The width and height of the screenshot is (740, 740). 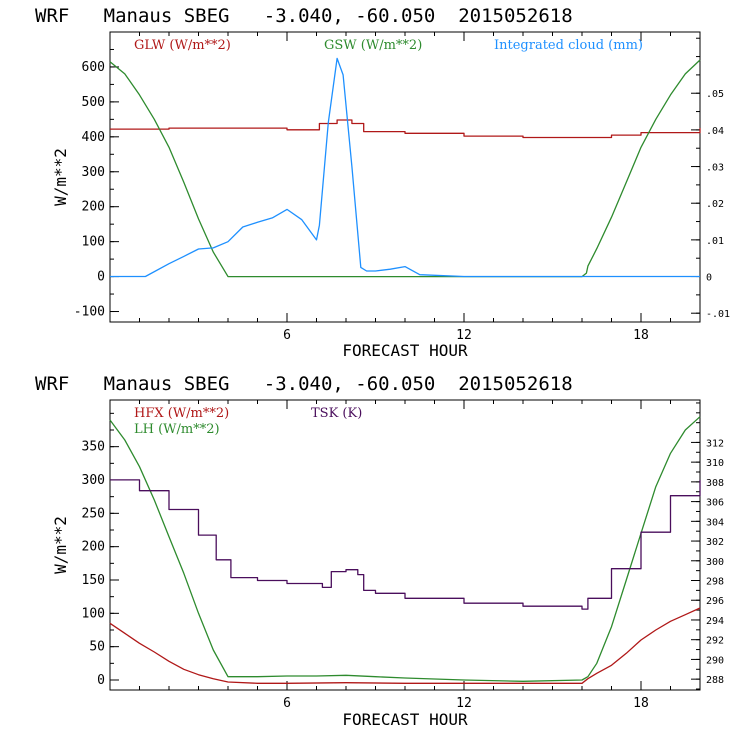 I want to click on y2-tick-label: 300, so click(x=715, y=562).